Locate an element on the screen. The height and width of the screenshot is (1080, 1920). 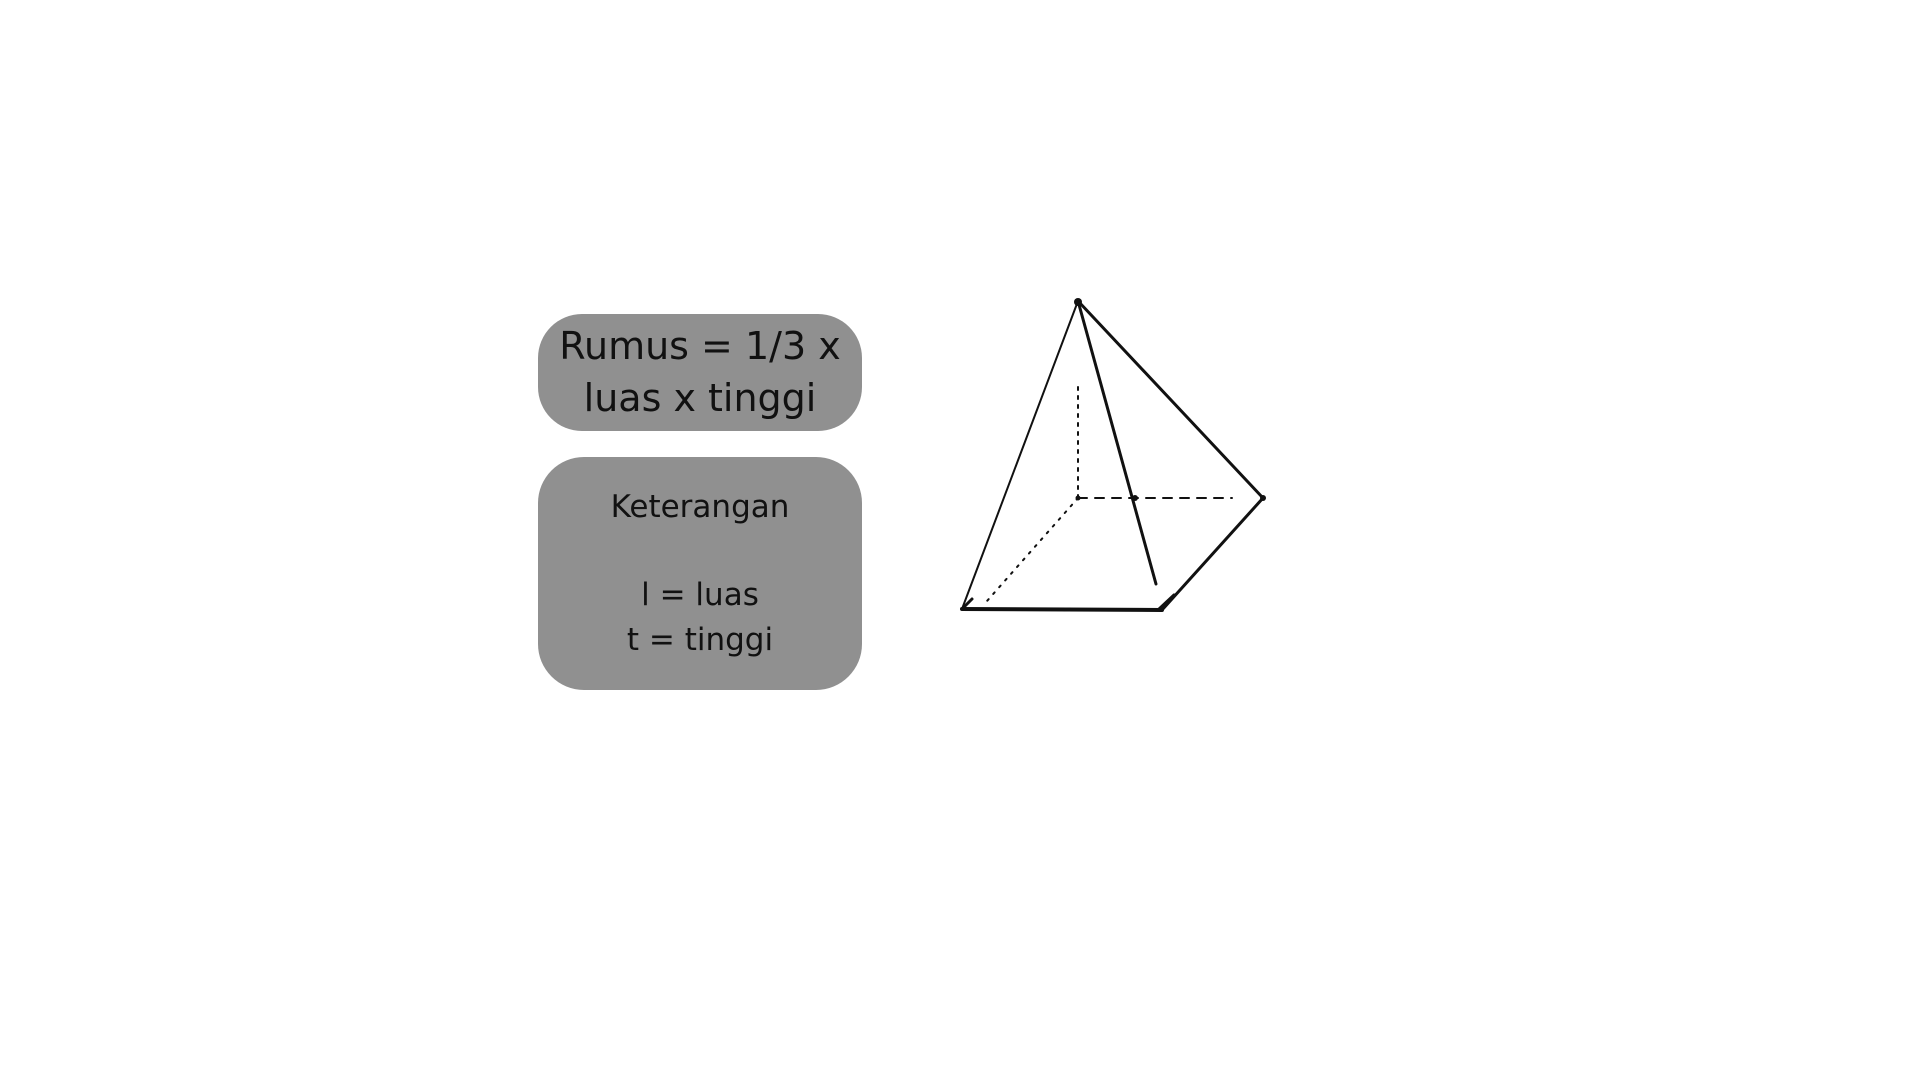
apex-vertex is located at coordinates (1078, 302).